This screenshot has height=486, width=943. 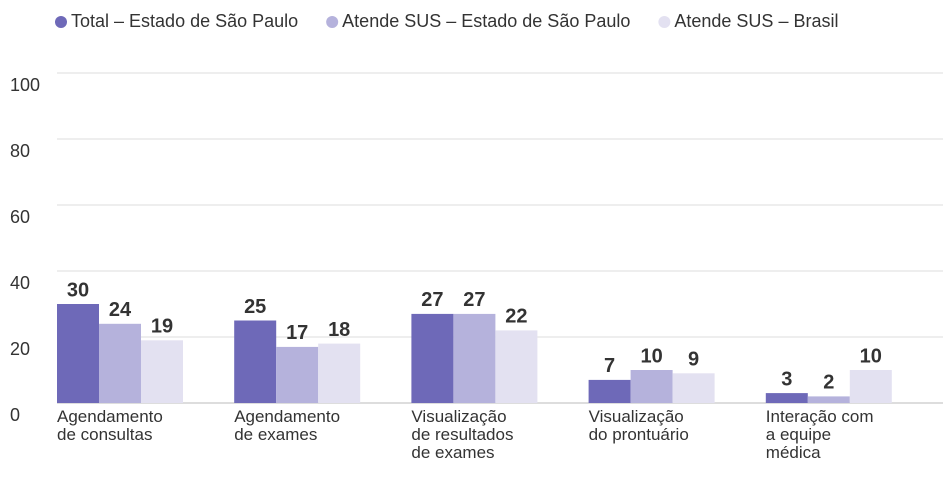 What do you see at coordinates (255, 307) in the screenshot?
I see `value-label: 25` at bounding box center [255, 307].